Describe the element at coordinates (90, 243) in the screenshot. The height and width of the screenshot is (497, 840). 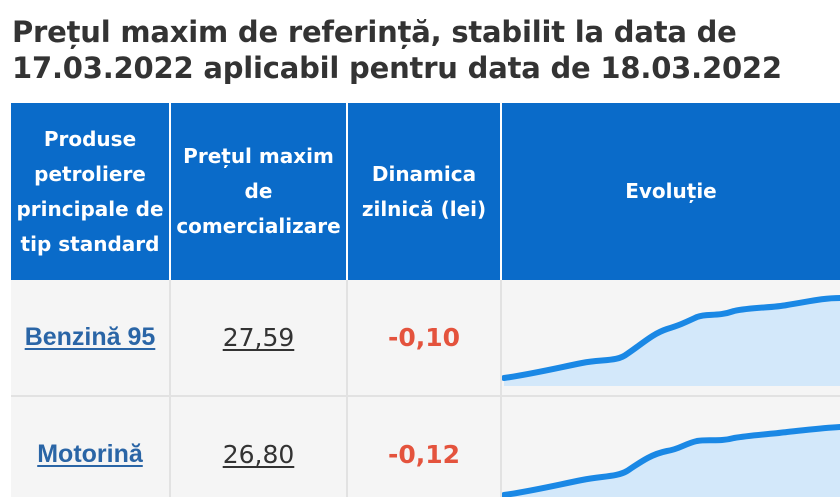
I see `header-product-line: tip standard` at that location.